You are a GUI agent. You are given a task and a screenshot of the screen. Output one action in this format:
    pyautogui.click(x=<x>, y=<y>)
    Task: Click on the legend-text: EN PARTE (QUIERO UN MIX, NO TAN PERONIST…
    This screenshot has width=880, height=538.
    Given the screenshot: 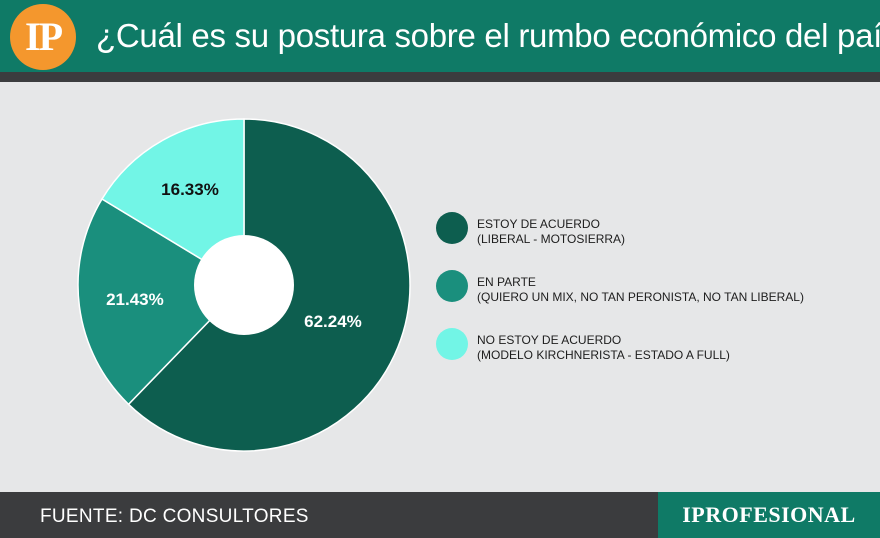 What is the action you would take?
    pyautogui.click(x=640, y=290)
    